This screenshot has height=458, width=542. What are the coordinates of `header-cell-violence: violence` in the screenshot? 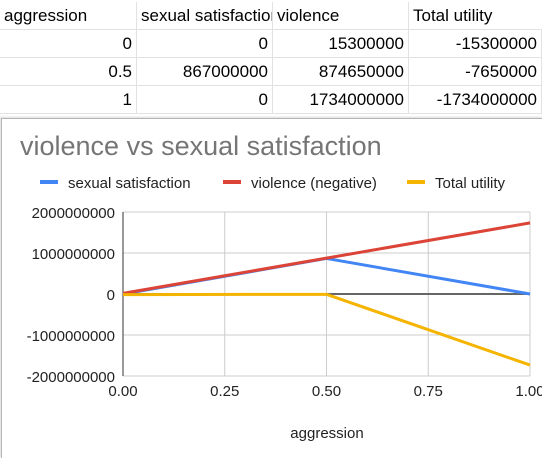 It's located at (341, 16).